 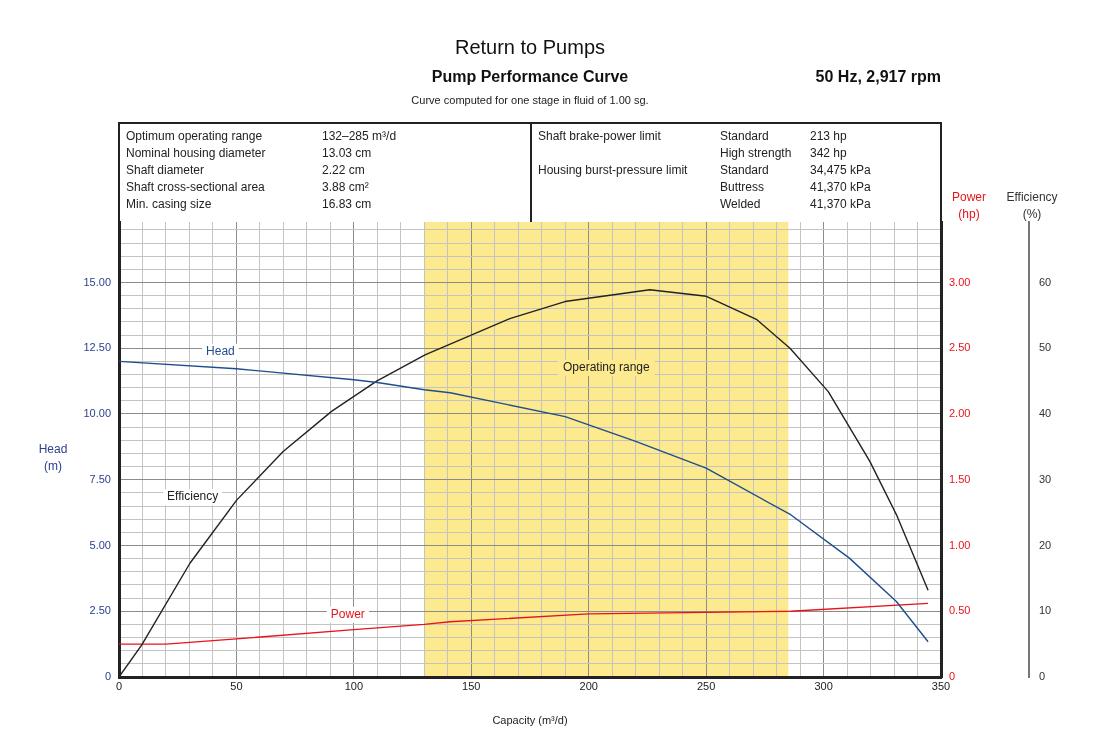 I want to click on y3-tick-label: 50, so click(x=1045, y=347).